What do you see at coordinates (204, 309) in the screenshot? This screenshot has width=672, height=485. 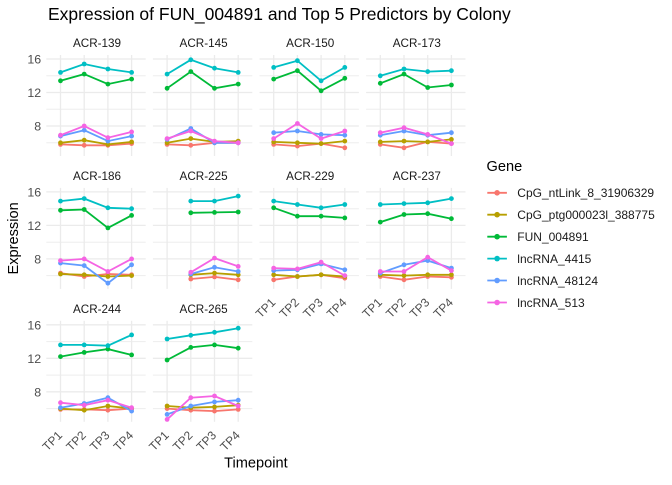 I see `svg-text: ACR-265` at bounding box center [204, 309].